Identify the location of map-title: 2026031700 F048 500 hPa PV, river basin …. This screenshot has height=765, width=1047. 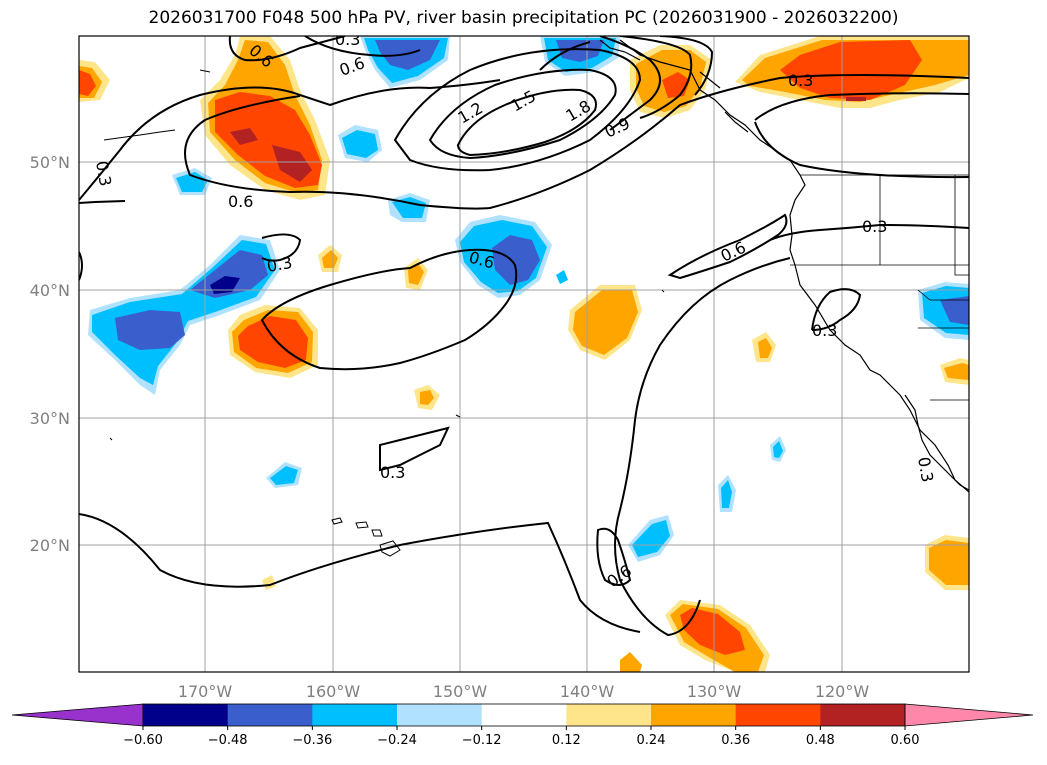
(523, 18).